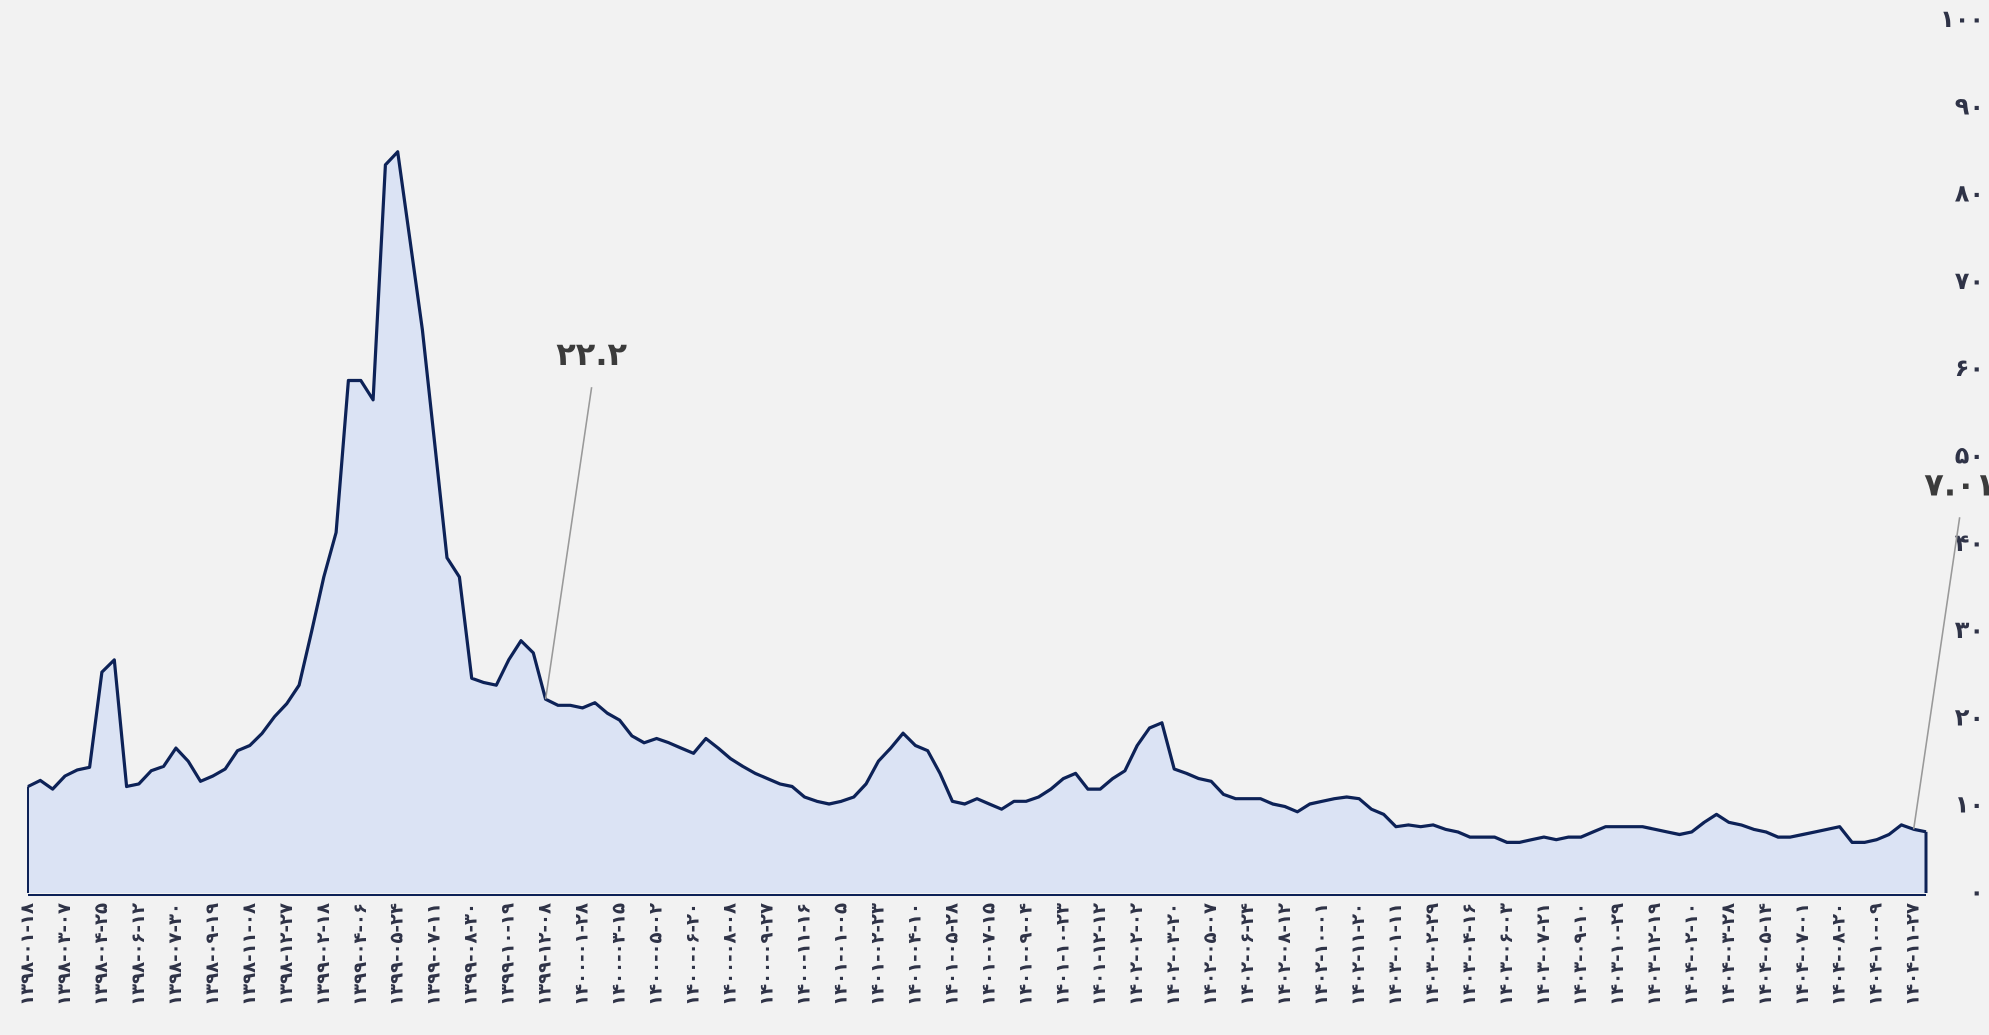 The height and width of the screenshot is (1035, 1989). I want to click on x-tick-label: ۱۴۰۰-۰۶-۲۰, so click(693, 954).